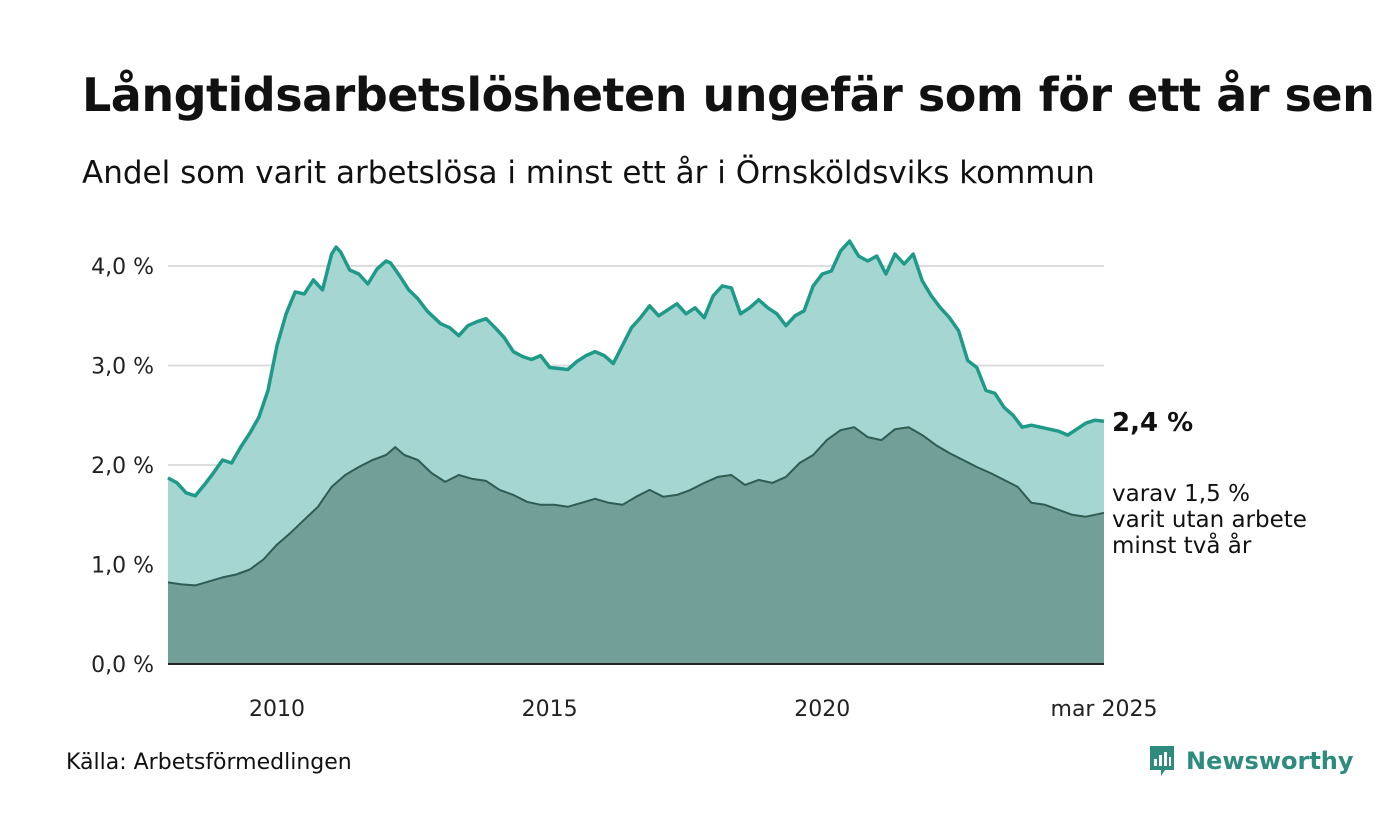  I want to click on brand-logo: Newsworthy, so click(1251, 761).